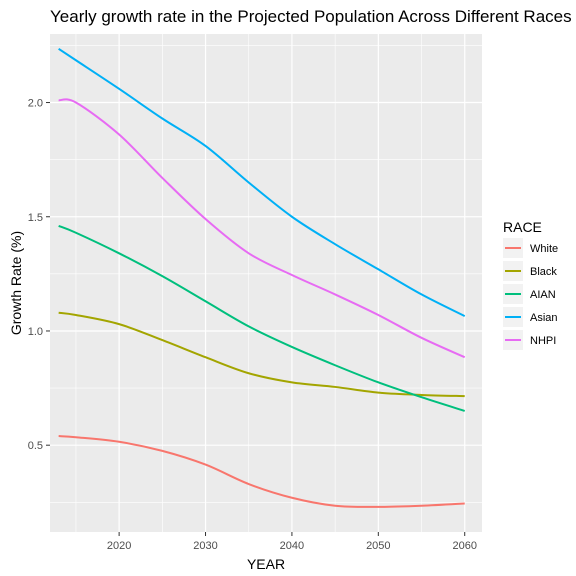  I want to click on x-tick-label: 2060, so click(464, 546).